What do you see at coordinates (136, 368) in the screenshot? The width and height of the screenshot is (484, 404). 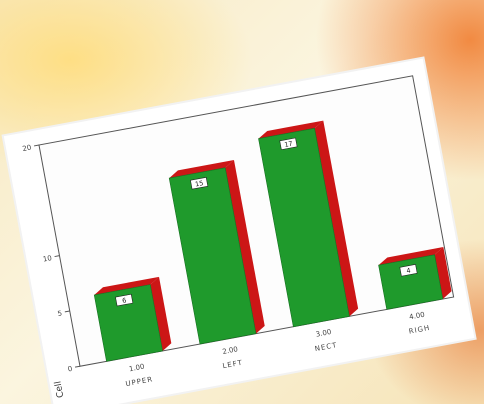 I see `x-tick-label: 1.00` at bounding box center [136, 368].